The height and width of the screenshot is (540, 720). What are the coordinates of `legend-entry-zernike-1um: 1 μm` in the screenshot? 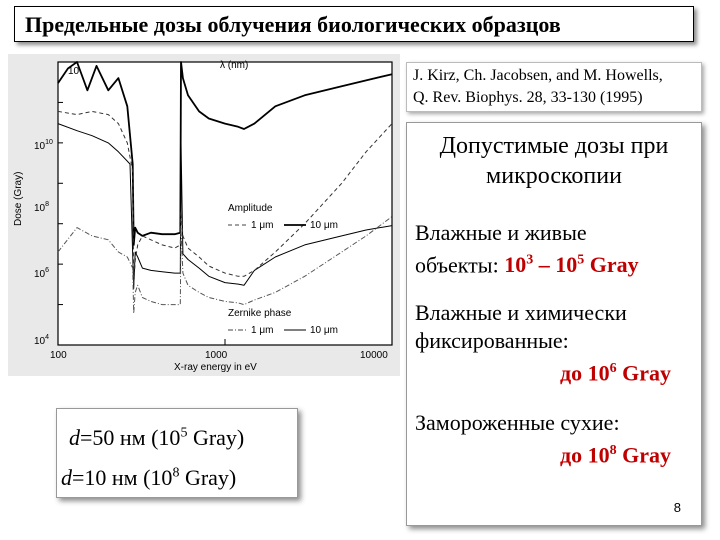 It's located at (262, 330).